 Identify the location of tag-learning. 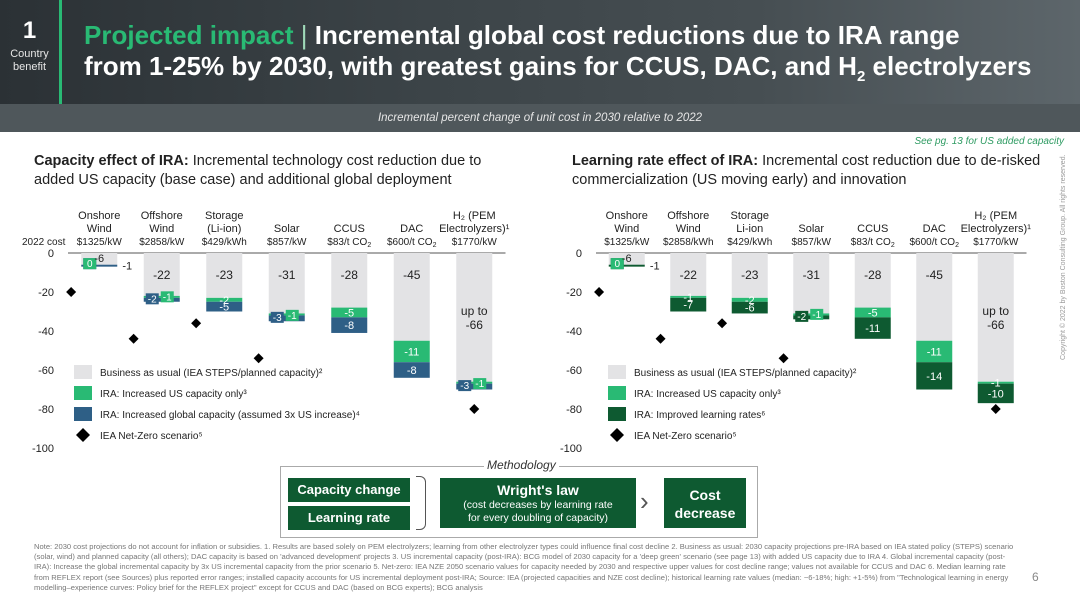
(802, 316).